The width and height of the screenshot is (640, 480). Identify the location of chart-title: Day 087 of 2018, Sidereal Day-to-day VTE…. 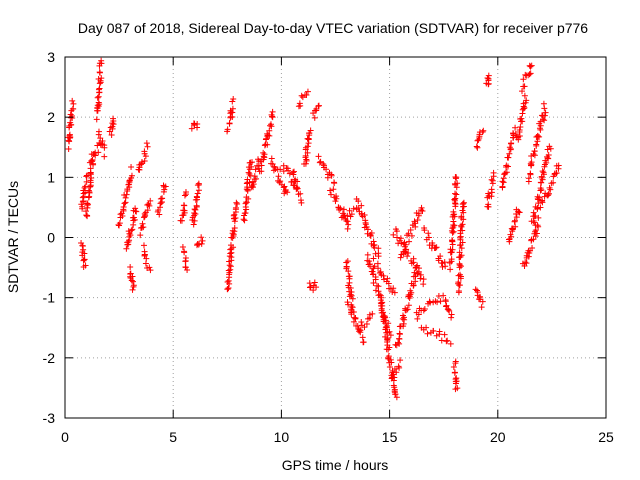
(333, 28).